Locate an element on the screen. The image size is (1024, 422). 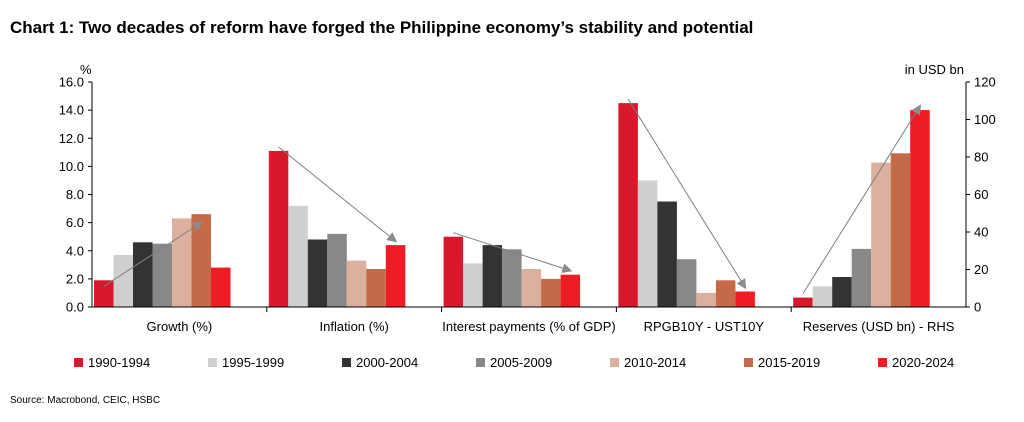
legend-label: 2010-2014 is located at coordinates (655, 362).